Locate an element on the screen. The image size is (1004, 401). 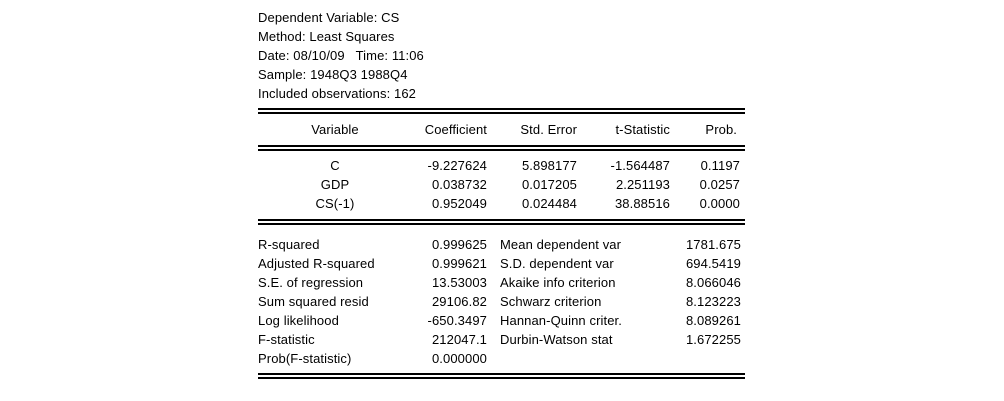
rule-top is located at coordinates (501, 111).